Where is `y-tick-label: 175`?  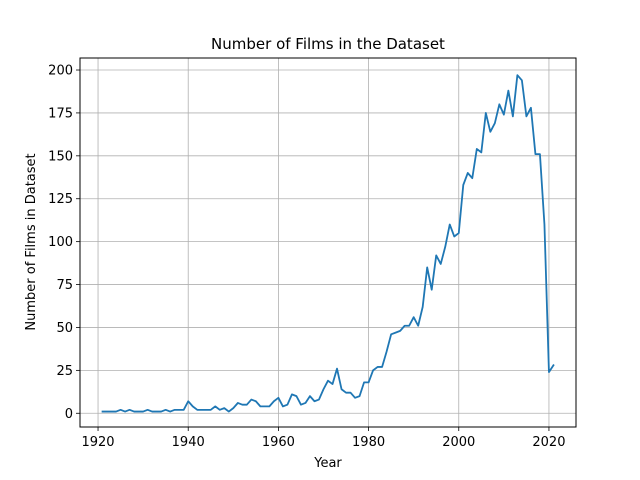 y-tick-label: 175 is located at coordinates (60, 113).